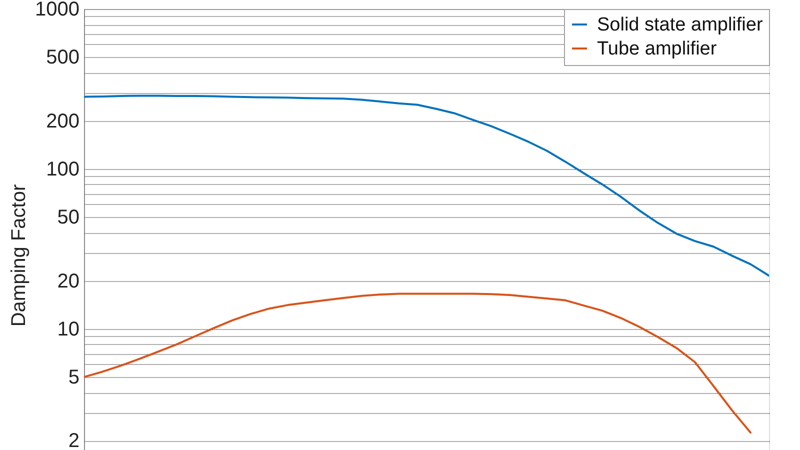 The height and width of the screenshot is (450, 800). Describe the element at coordinates (680, 25) in the screenshot. I see `legend-label: Solid state amplifier` at that location.